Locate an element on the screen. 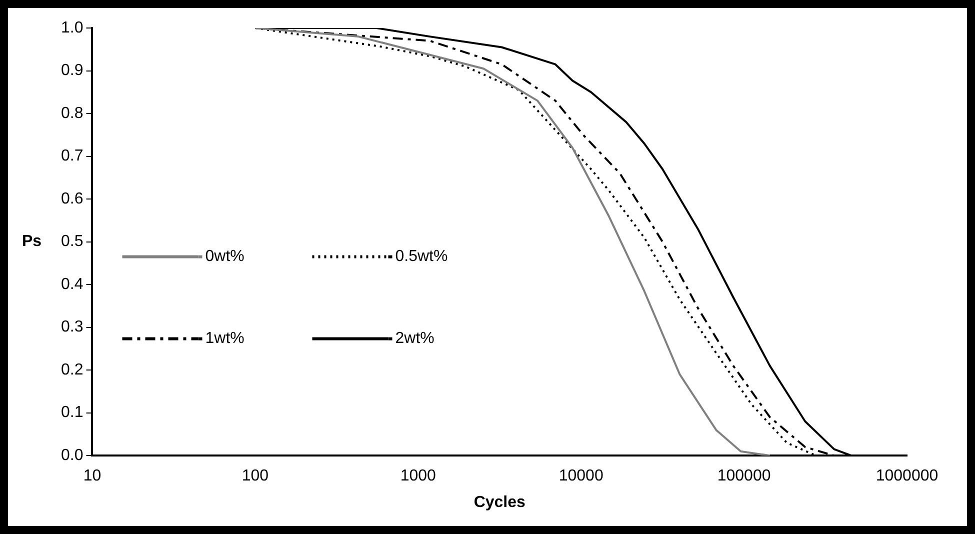 The width and height of the screenshot is (975, 534). y-tick-label: 0.7 is located at coordinates (72, 156).